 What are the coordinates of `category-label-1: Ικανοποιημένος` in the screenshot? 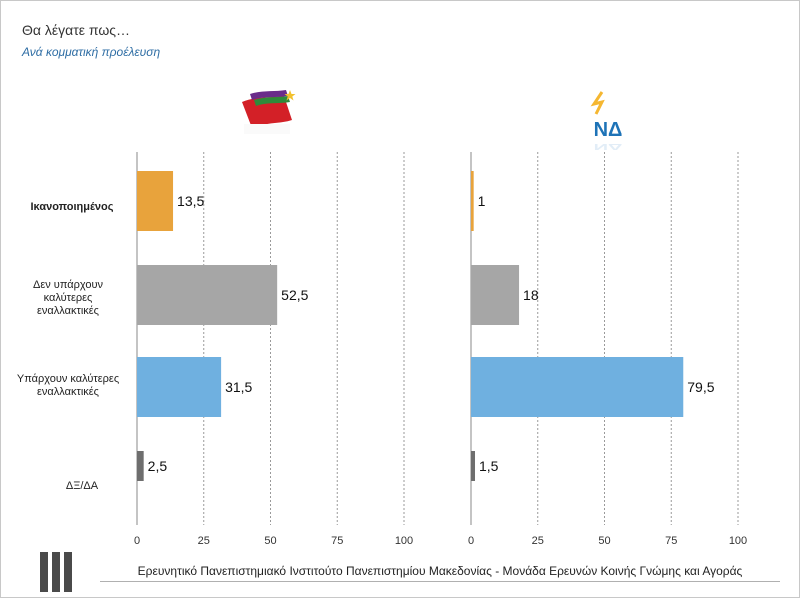 It's located at (72, 207).